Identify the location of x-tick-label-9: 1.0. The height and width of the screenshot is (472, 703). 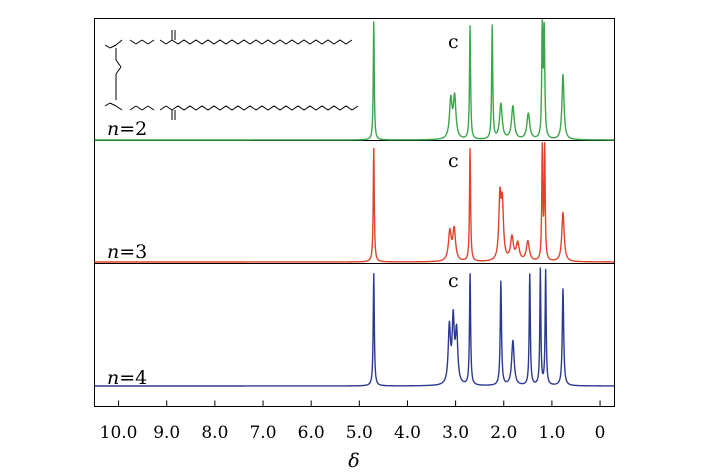
(551, 433).